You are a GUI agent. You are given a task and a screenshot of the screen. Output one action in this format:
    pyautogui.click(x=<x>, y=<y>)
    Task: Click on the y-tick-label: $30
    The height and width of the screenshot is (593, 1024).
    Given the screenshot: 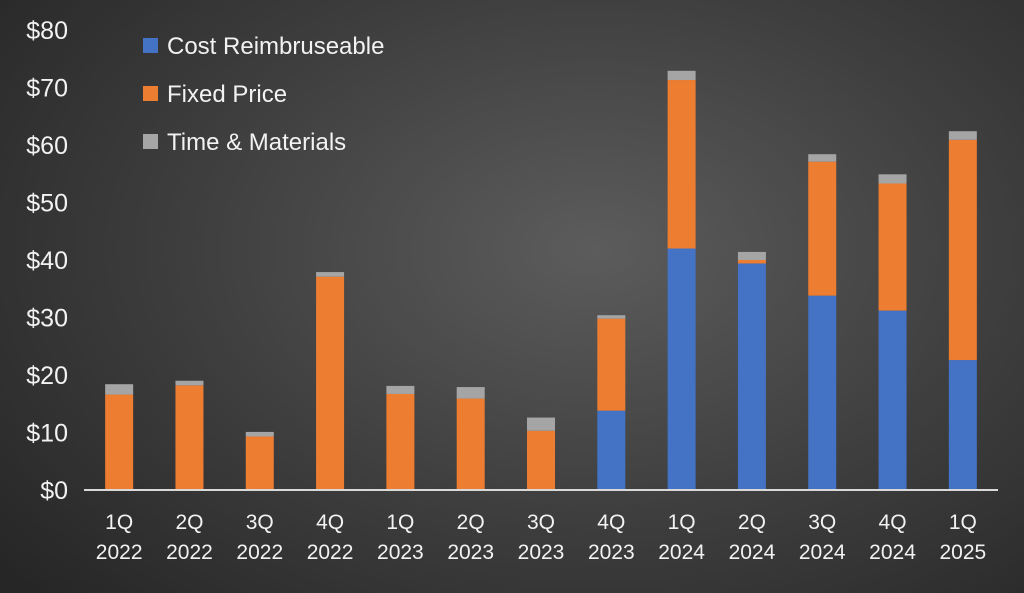 What is the action you would take?
    pyautogui.click(x=47, y=319)
    